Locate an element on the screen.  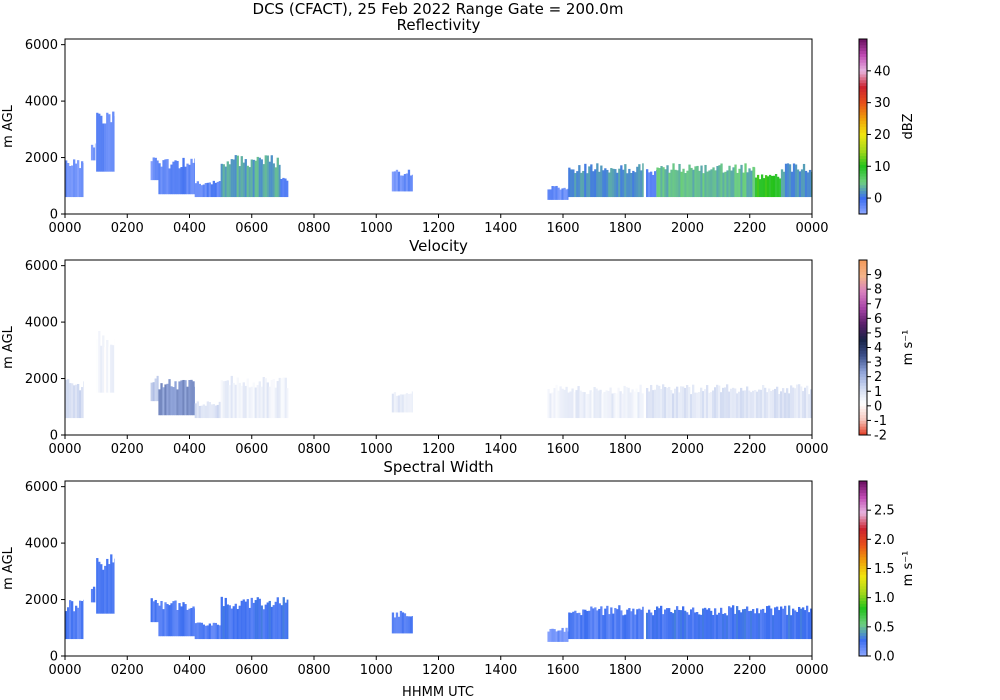
colorbar-tick-label: 20 is located at coordinates (882, 135).